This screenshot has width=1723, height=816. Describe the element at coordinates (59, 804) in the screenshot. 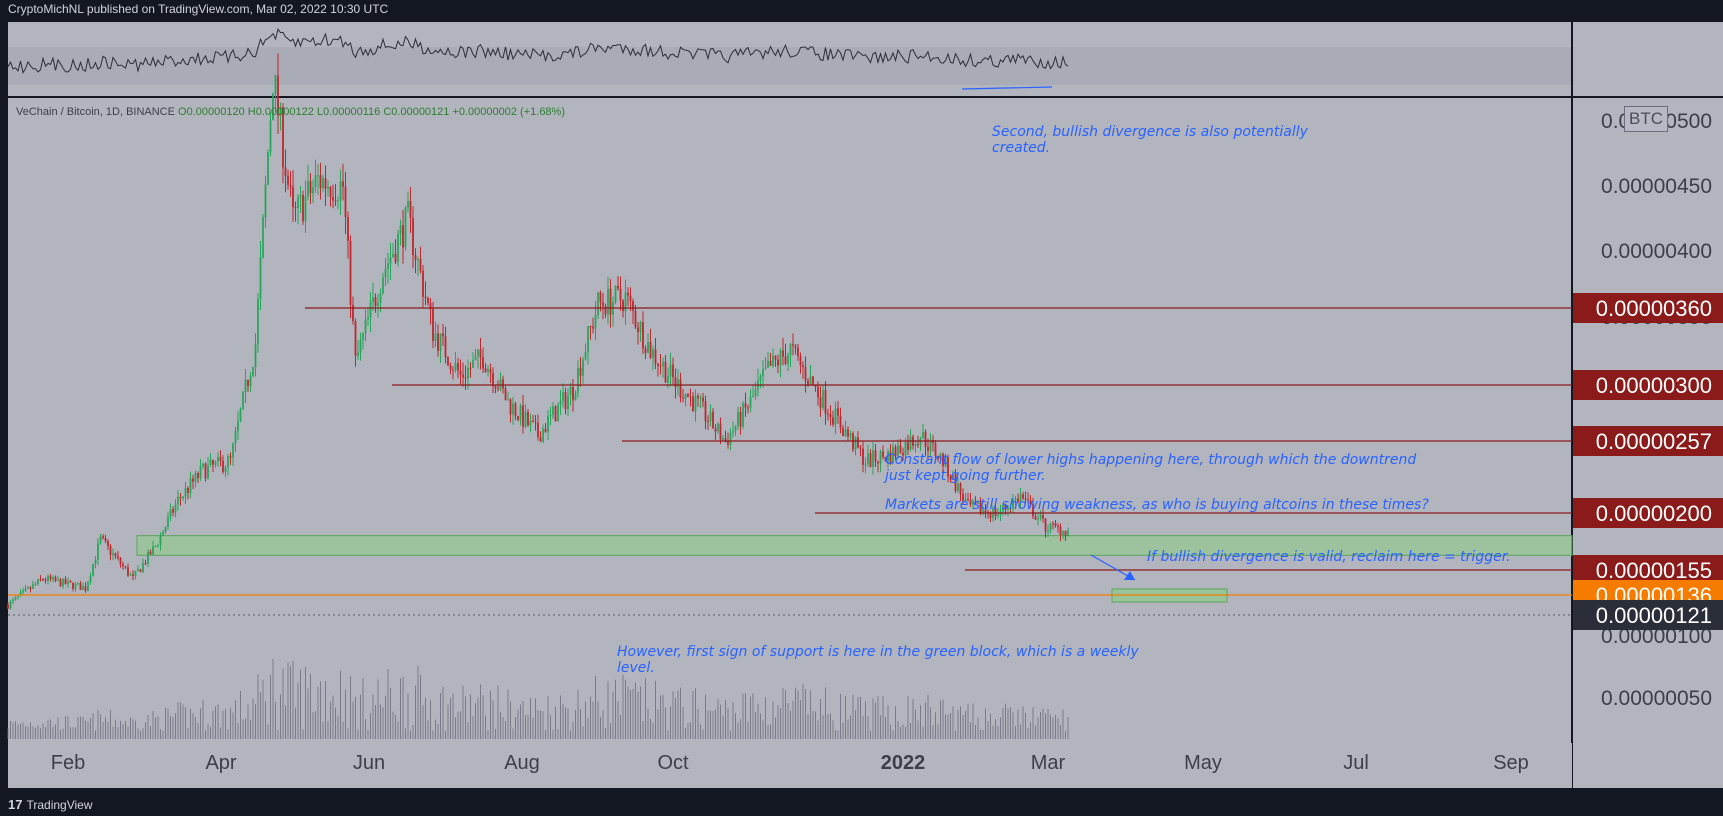

I see `footer-brand: TradingView` at that location.